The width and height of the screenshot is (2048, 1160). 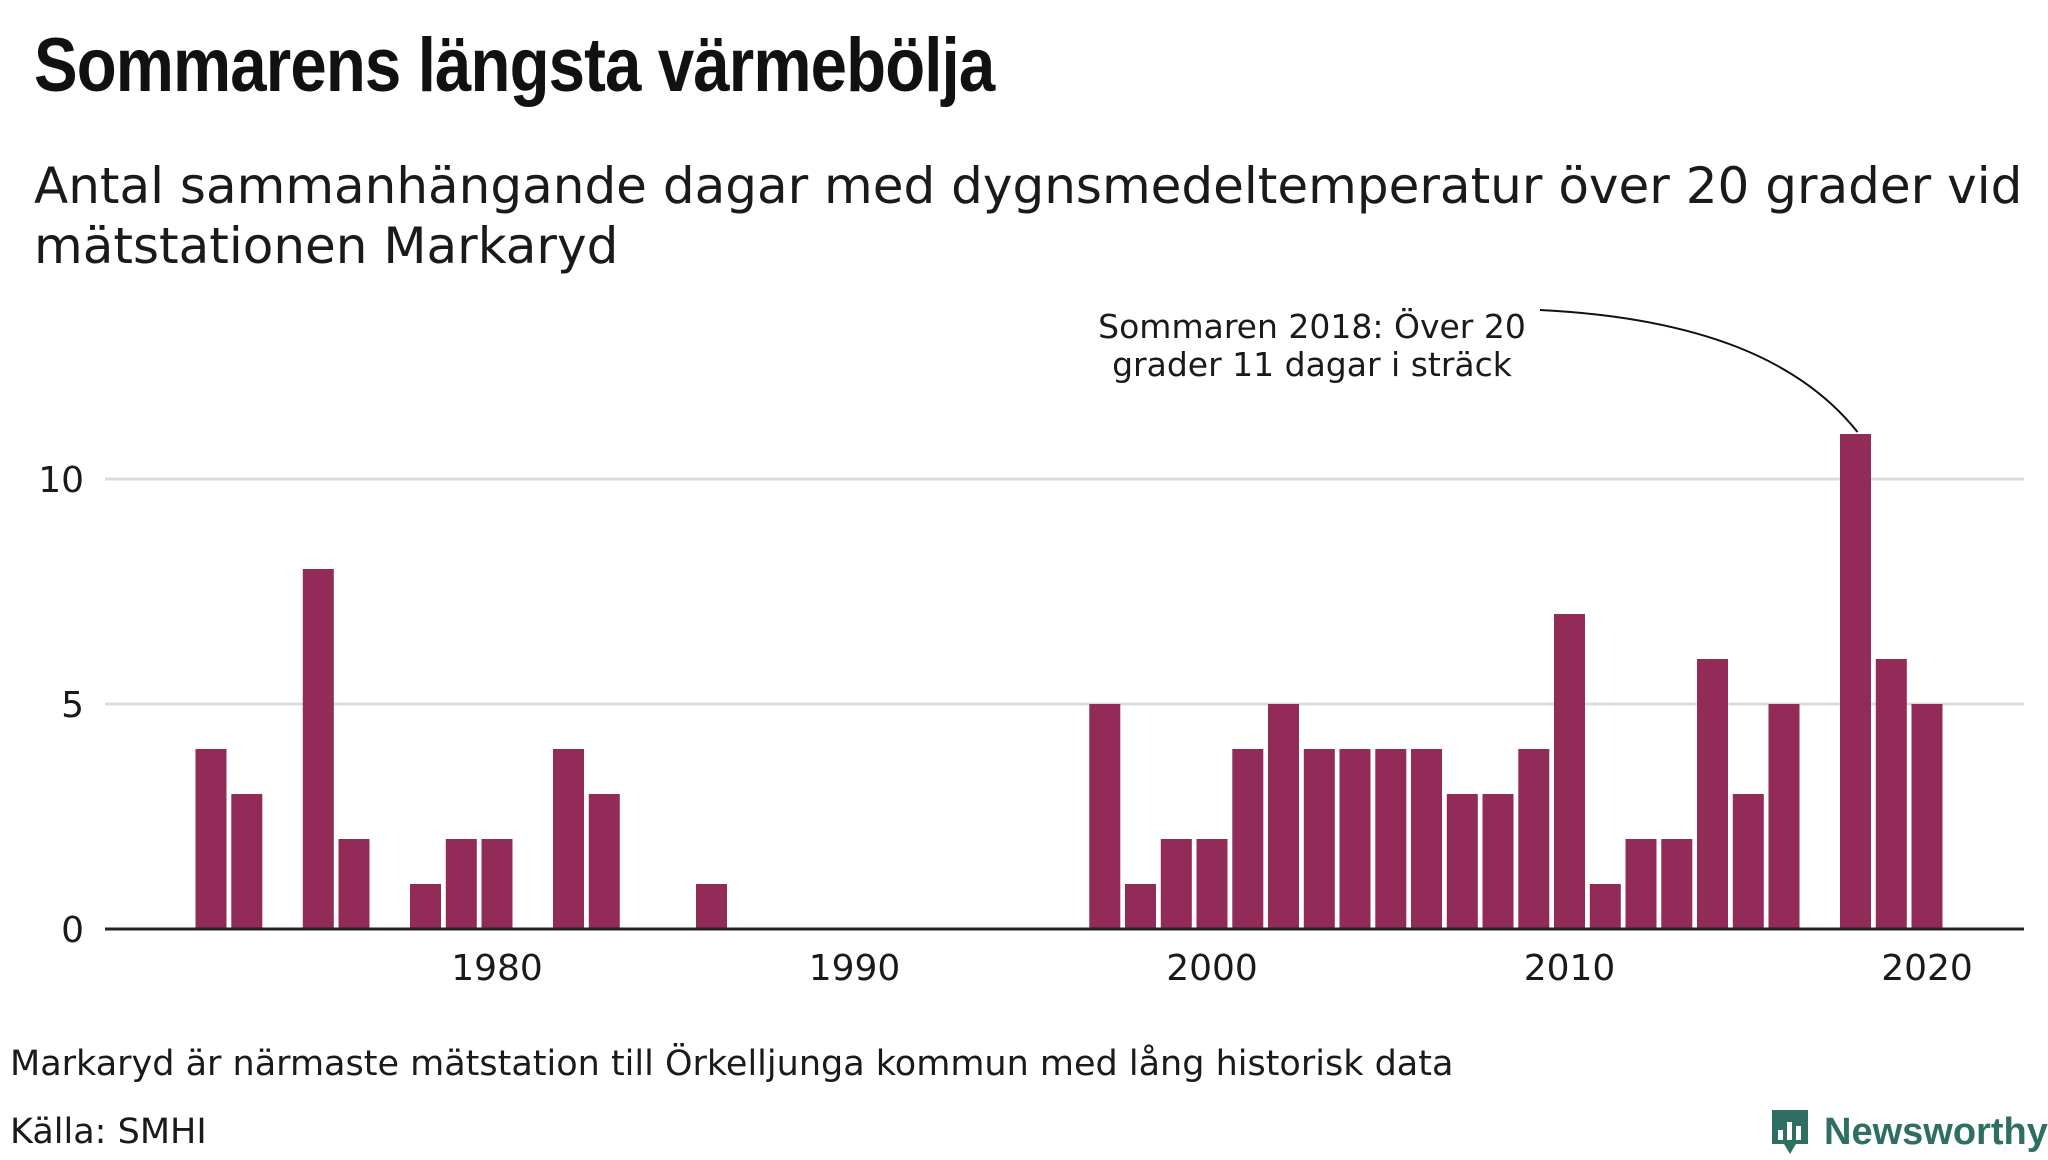 I want to click on bar-1975, so click(x=318, y=749).